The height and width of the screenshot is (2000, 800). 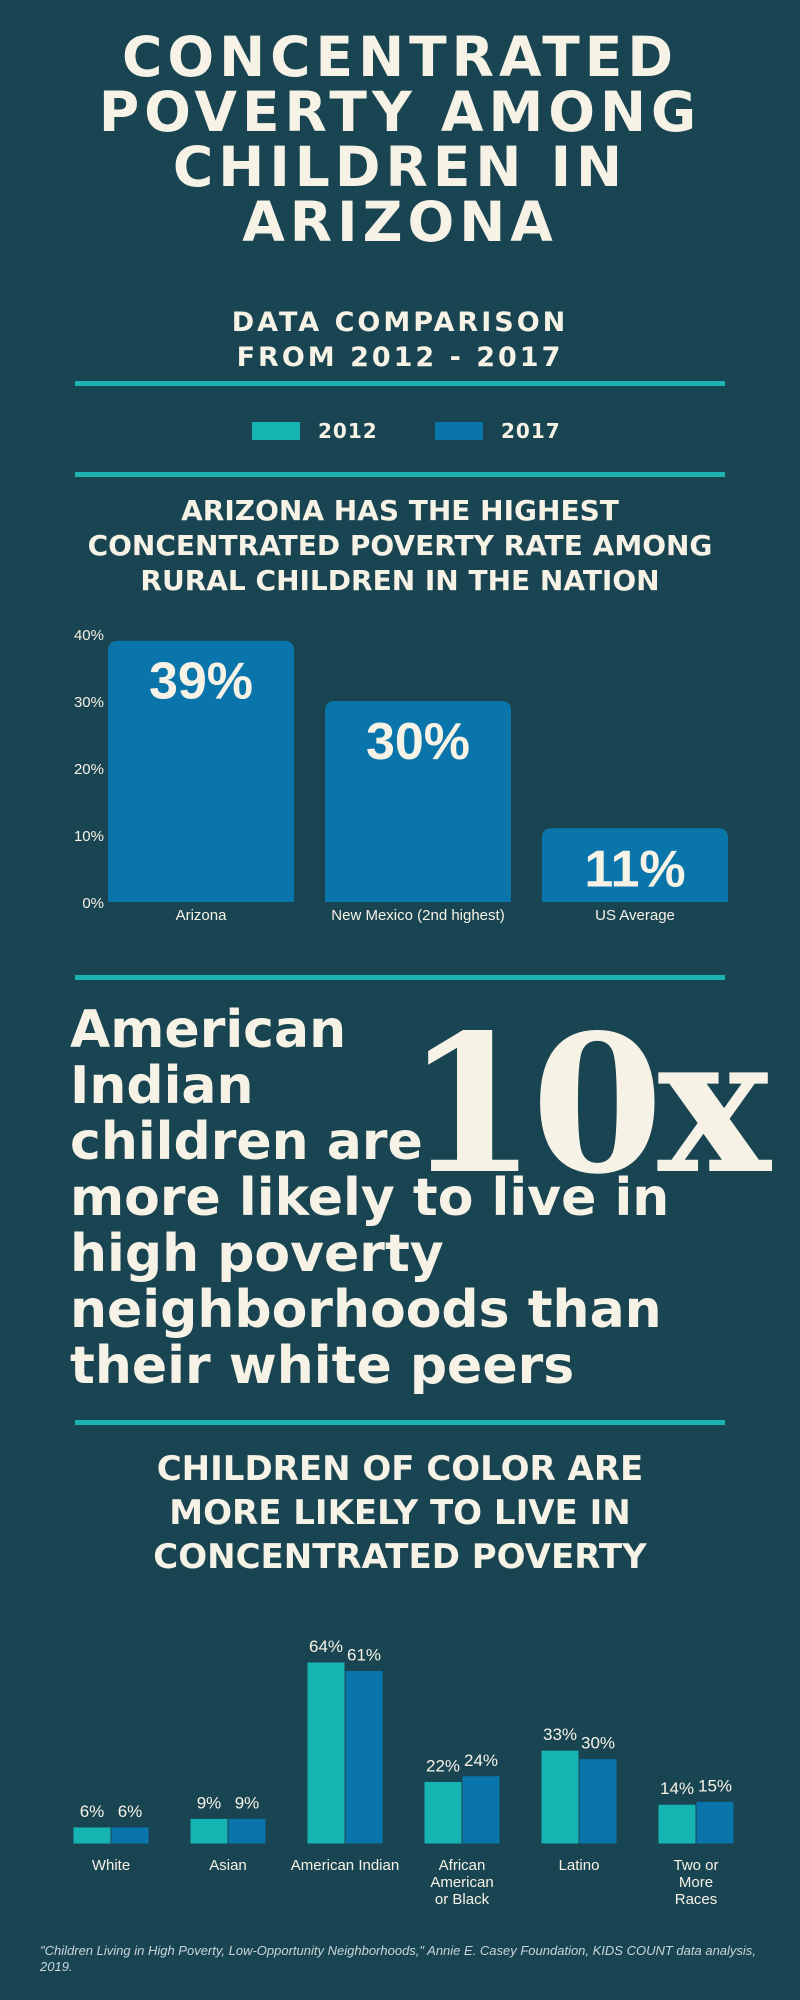 I want to click on y-tick-label: 0%, so click(x=93, y=903).